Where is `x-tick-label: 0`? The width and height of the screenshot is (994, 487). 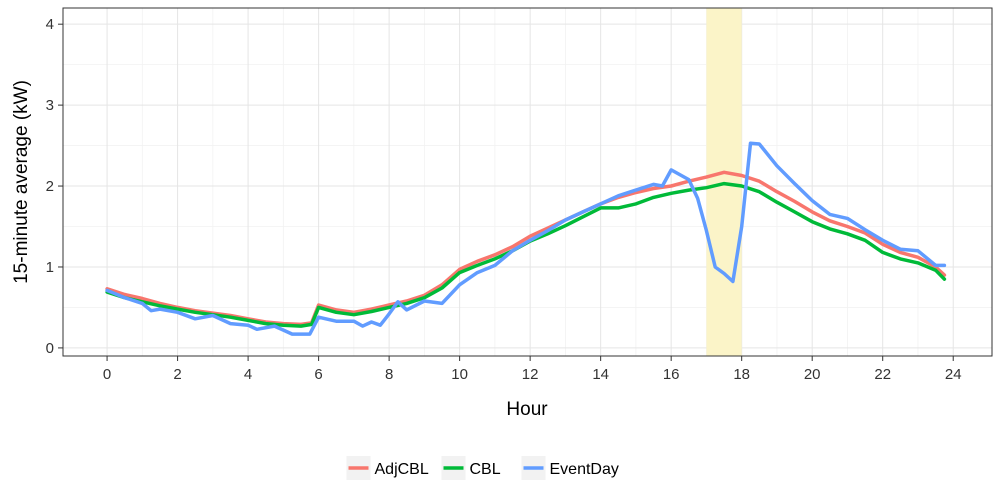
x-tick-label: 0 is located at coordinates (107, 374).